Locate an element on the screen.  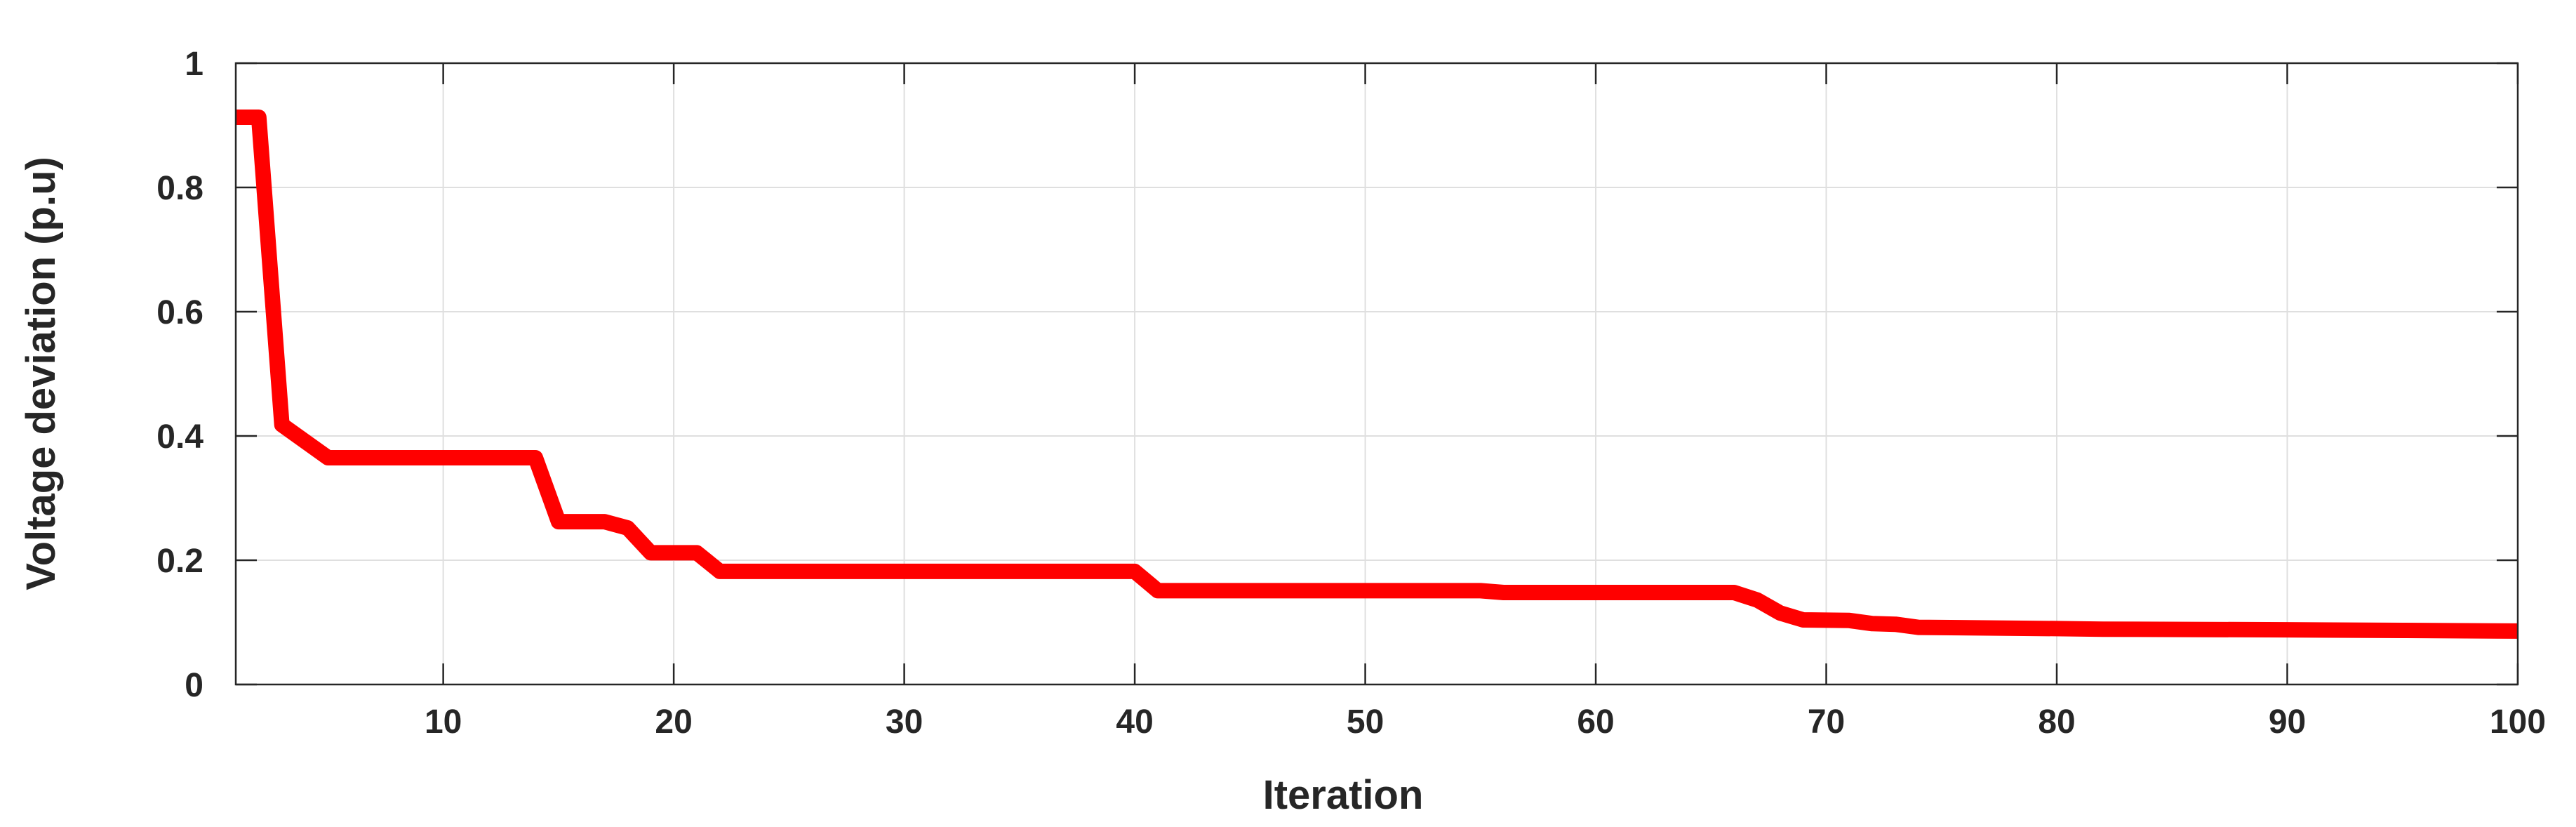
x-tick-label: 80 is located at coordinates (2056, 722).